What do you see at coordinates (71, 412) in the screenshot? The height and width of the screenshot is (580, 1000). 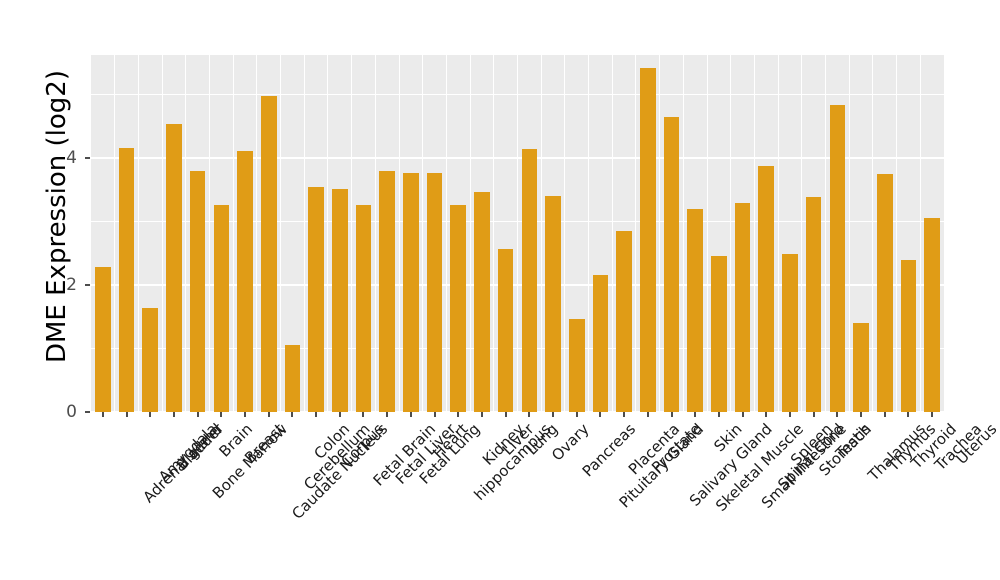 I see `y-axis-tick-label: 0` at bounding box center [71, 412].